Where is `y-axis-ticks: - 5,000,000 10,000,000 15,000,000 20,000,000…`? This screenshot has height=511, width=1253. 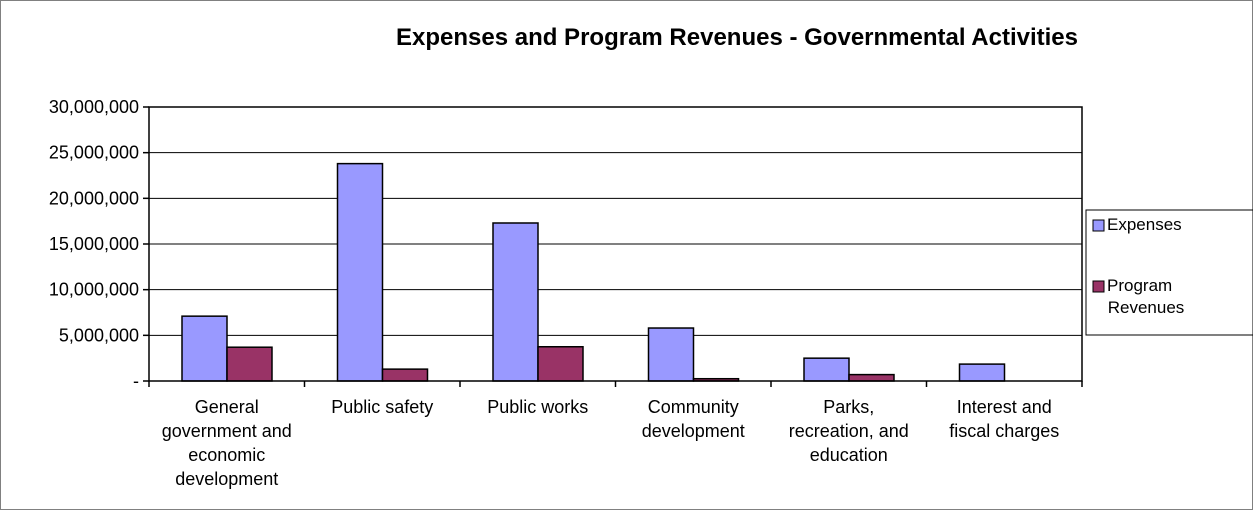 y-axis-ticks: - 5,000,000 10,000,000 15,000,000 20,000,000… is located at coordinates (99, 244).